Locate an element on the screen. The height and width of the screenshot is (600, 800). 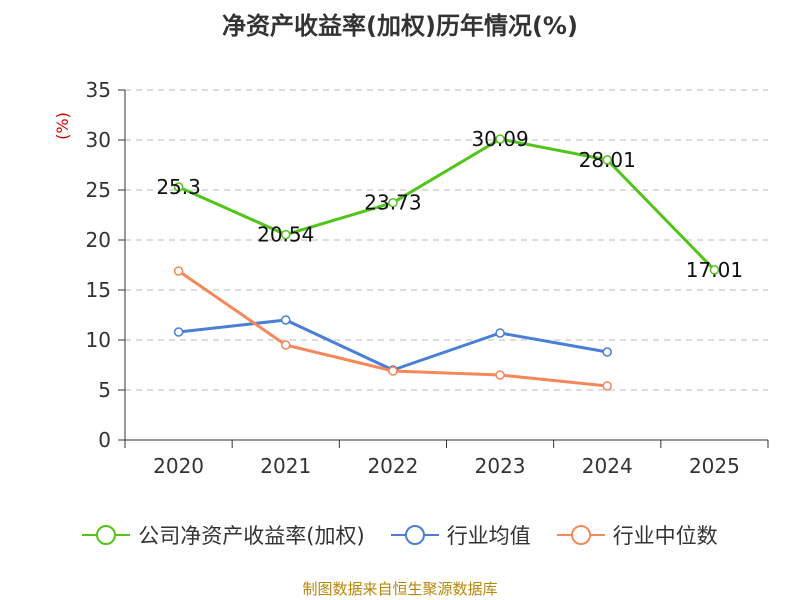
data-label: 23.73 is located at coordinates (392, 203).